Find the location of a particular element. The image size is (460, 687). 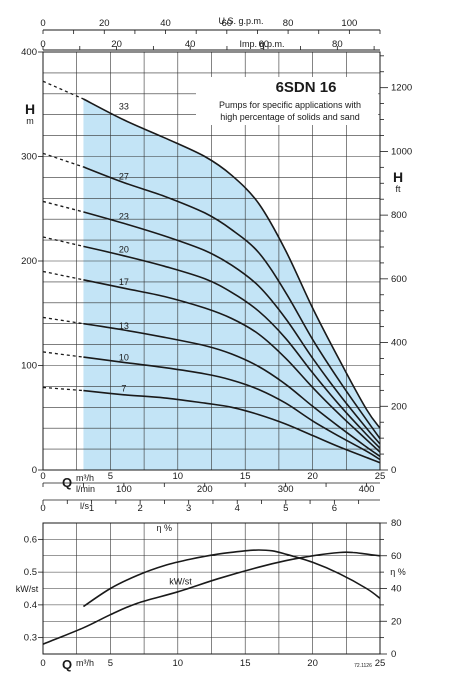

power-curve-label: kW/st is located at coordinates (180, 582).